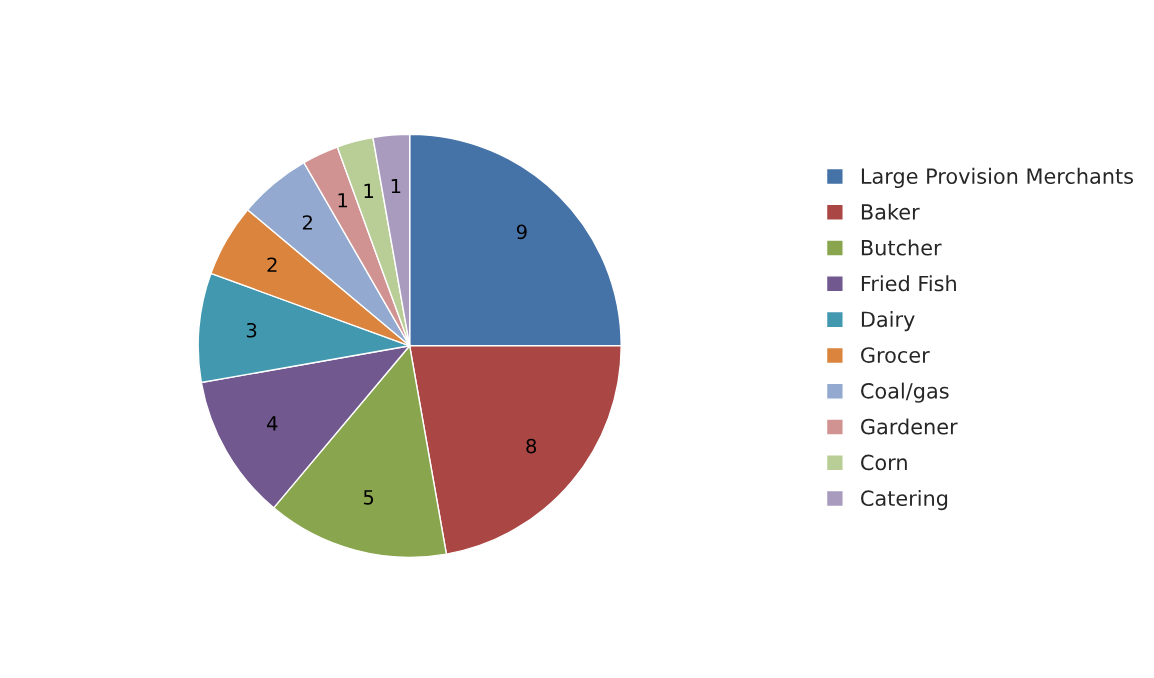  What do you see at coordinates (901, 247) in the screenshot?
I see `legend-label: Butcher` at bounding box center [901, 247].